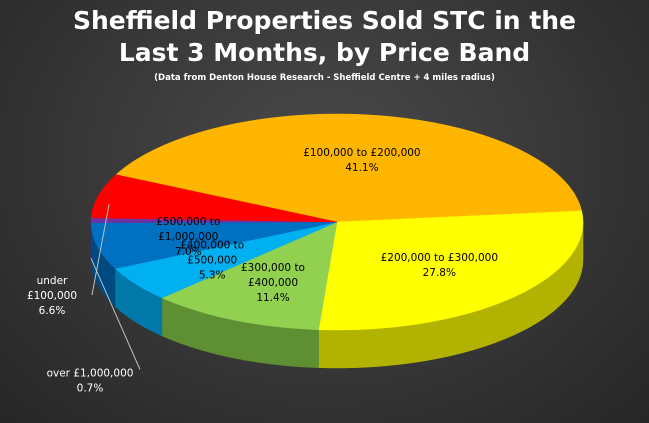 This screenshot has height=423, width=649. Describe the element at coordinates (439, 258) in the screenshot. I see `pie-category-label: £200,000 to £300,000` at that location.